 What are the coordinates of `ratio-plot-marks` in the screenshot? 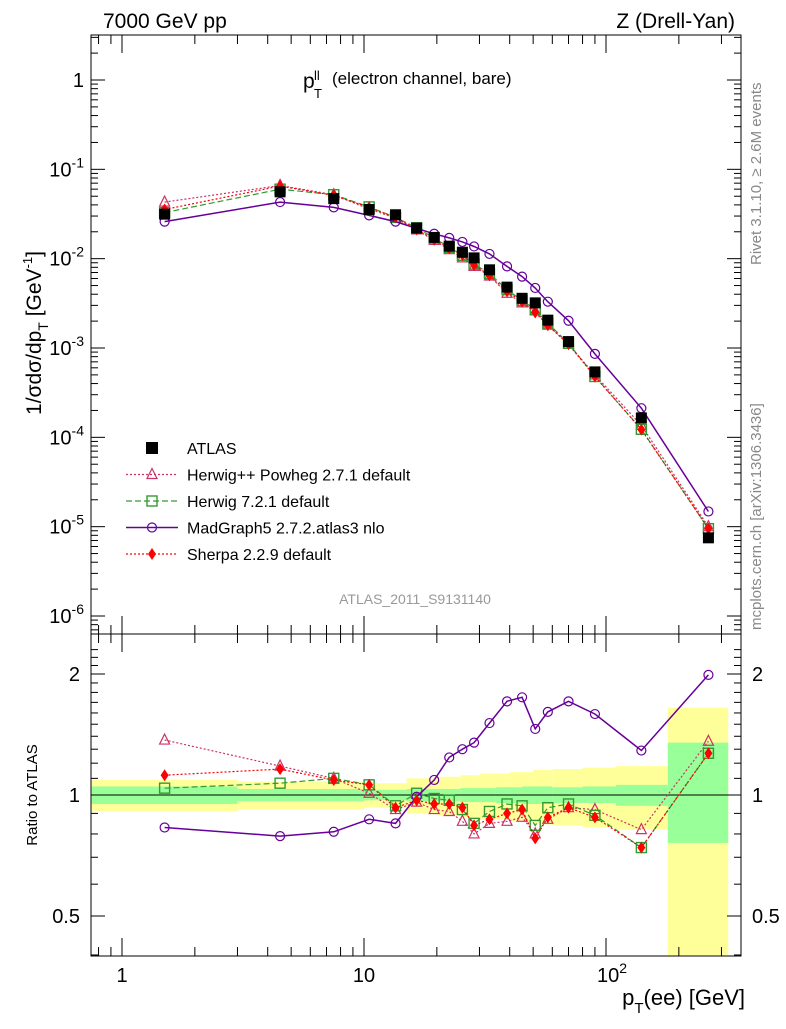 It's located at (436, 761).